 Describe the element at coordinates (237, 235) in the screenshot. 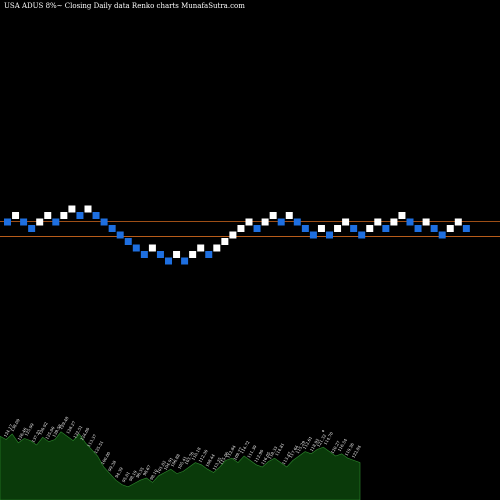

I see `renko-bricks` at that location.